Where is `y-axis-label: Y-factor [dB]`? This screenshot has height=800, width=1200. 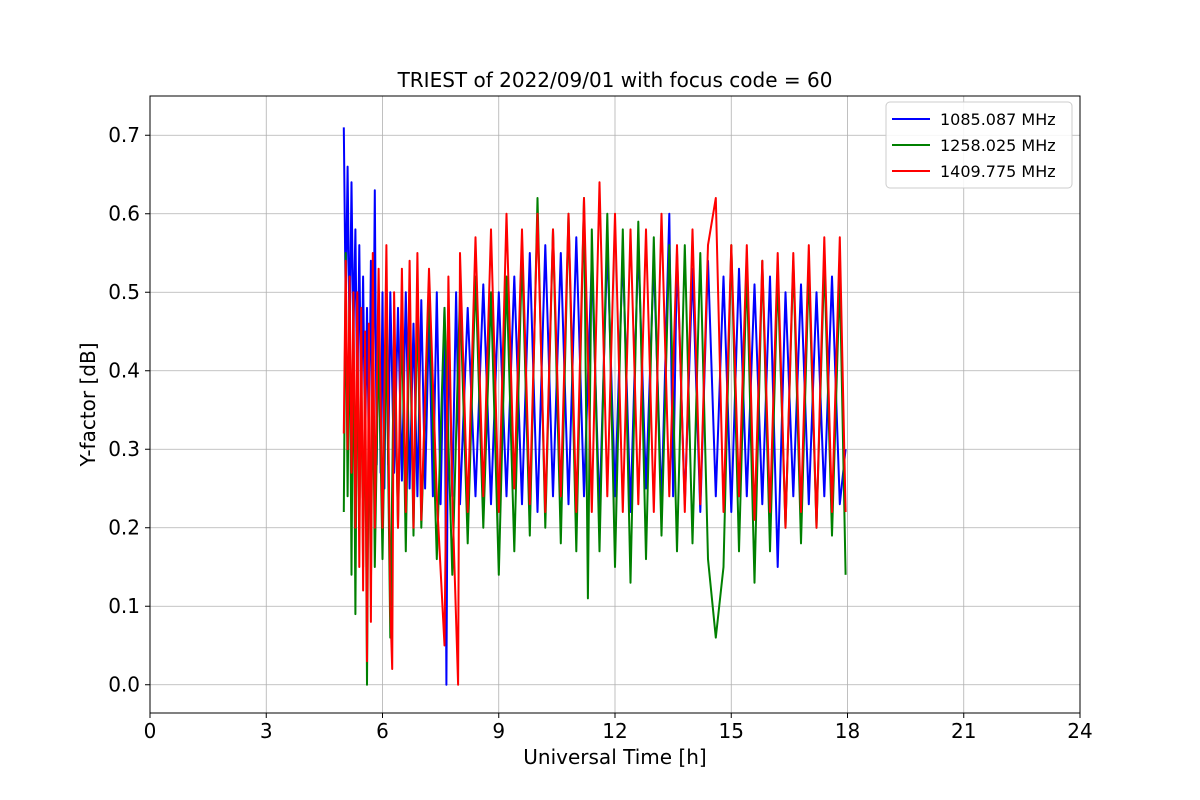 y-axis-label: Y-factor [dB] is located at coordinates (88, 404).